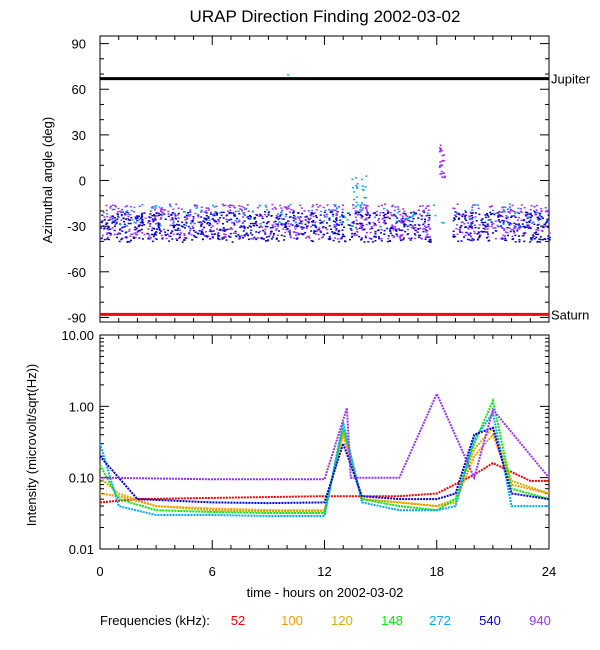  Describe the element at coordinates (325, 592) in the screenshot. I see `time-x-axis-label: time - hours on 2002-03-02` at that location.